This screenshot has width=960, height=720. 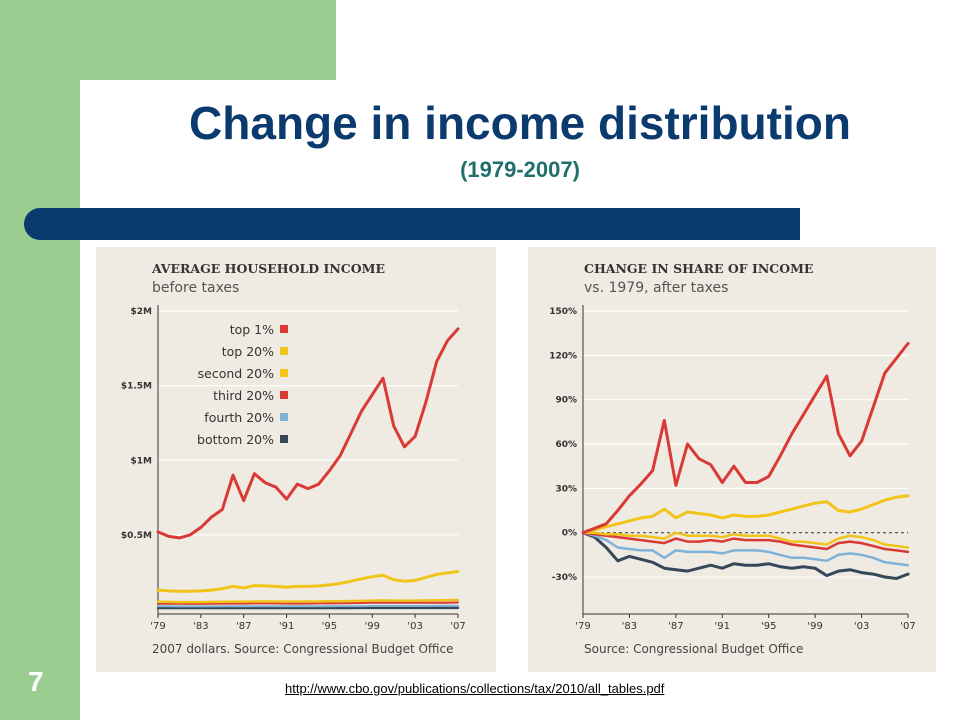 I want to click on y-tick-label: 120%, so click(x=563, y=356).